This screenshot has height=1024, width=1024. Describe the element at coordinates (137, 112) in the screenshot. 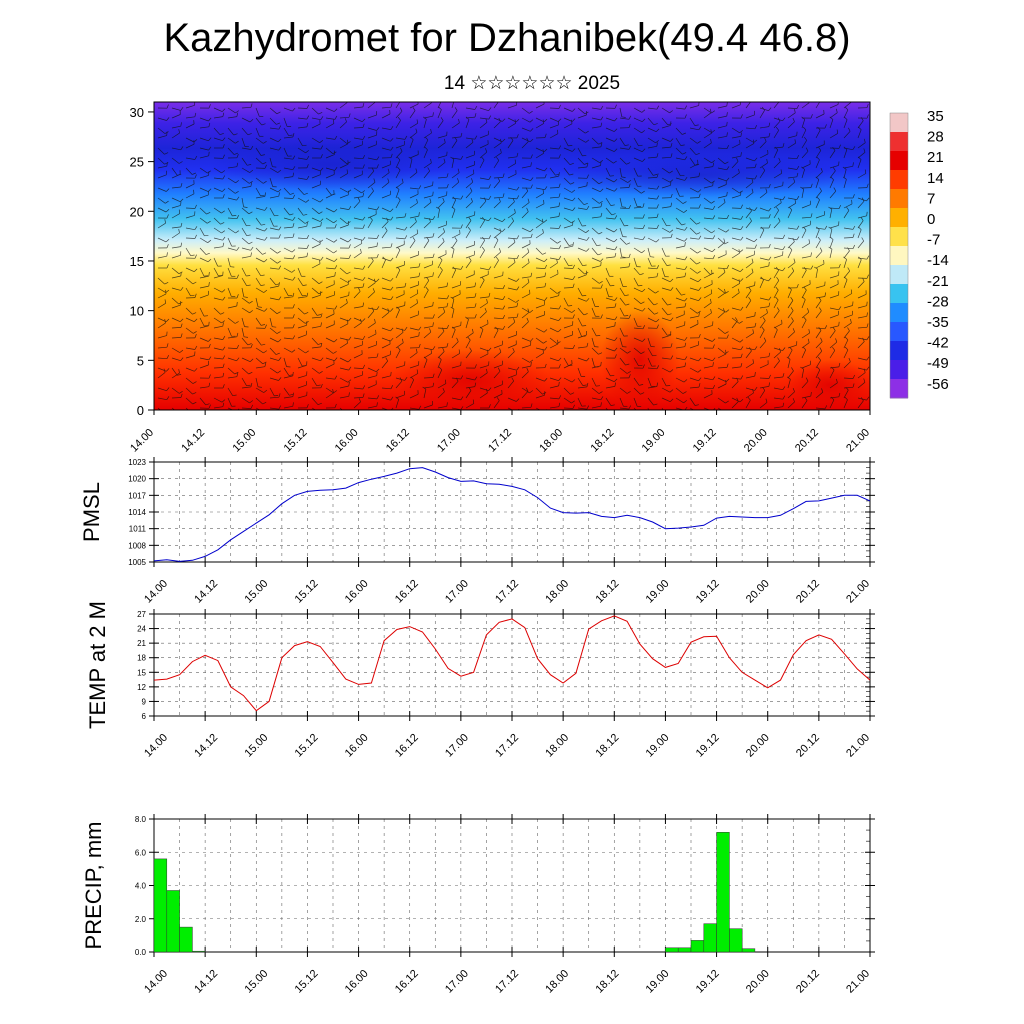

I see `y-tick-label: 30` at that location.